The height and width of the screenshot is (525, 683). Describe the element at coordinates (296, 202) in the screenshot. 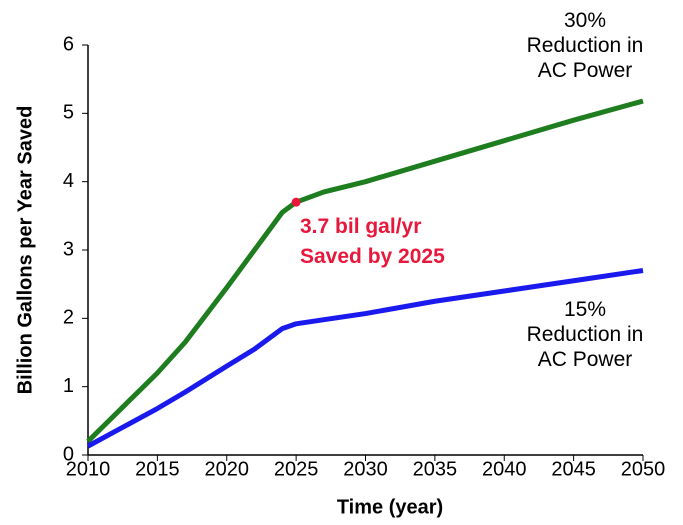

I see `annotation-point` at that location.